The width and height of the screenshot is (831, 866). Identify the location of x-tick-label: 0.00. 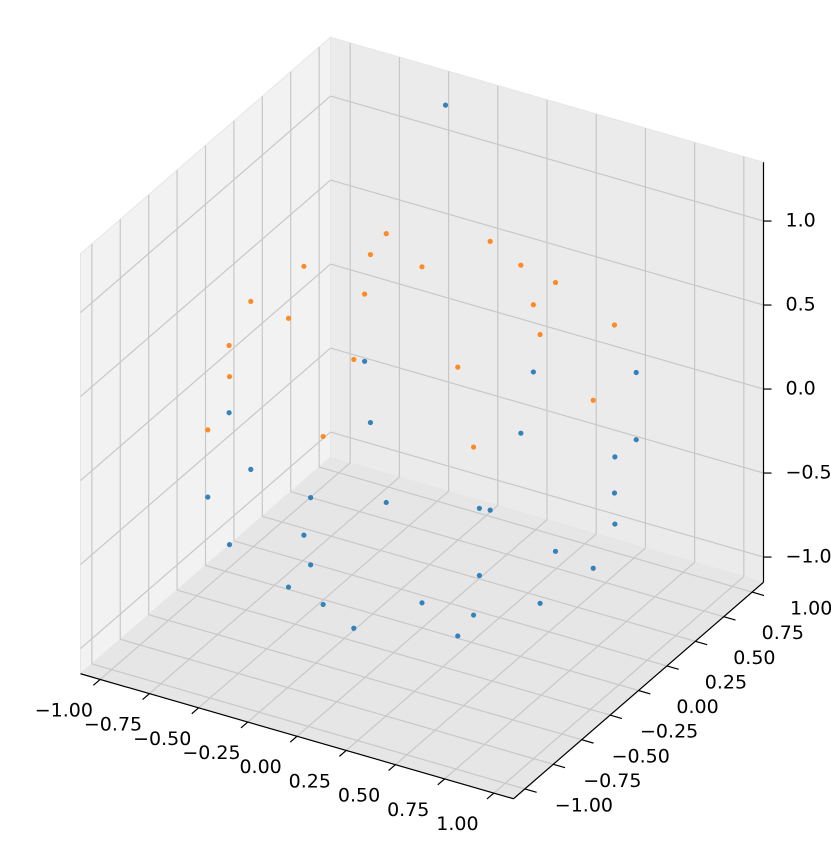
(260, 767).